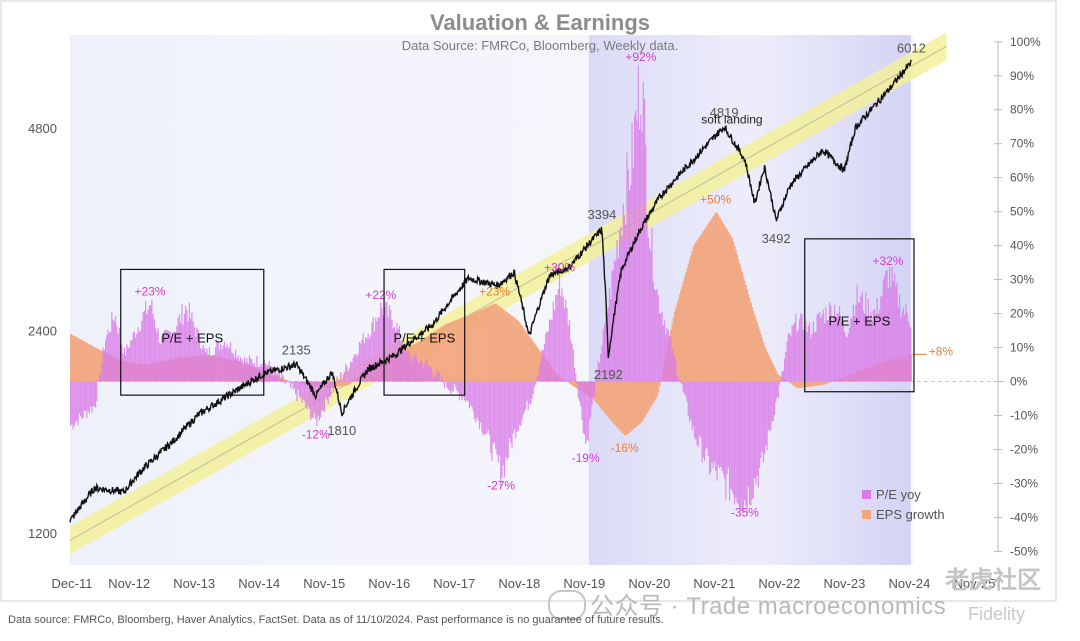  What do you see at coordinates (941, 351) in the screenshot?
I see `eps-data-label: +8%` at bounding box center [941, 351].